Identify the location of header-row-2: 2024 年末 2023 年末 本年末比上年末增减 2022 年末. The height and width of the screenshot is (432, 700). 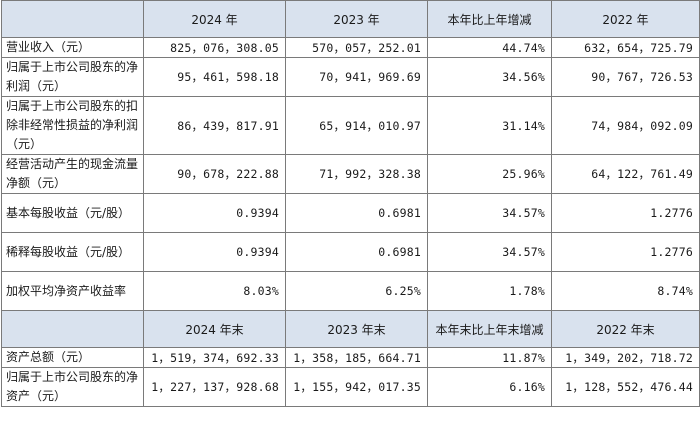
(350, 329).